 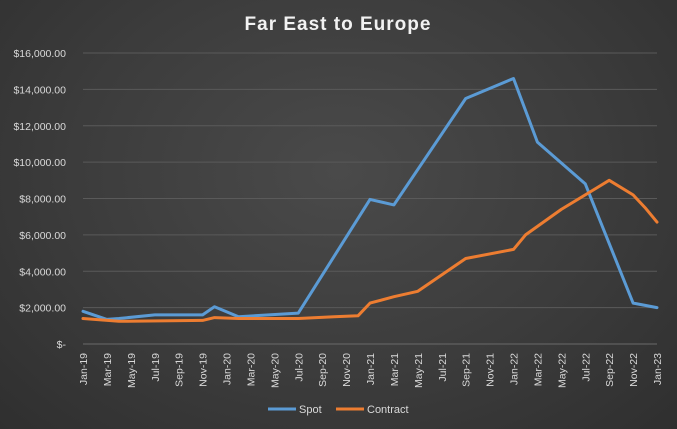 I want to click on y-tick-label: $14,000.00, so click(x=39, y=90).